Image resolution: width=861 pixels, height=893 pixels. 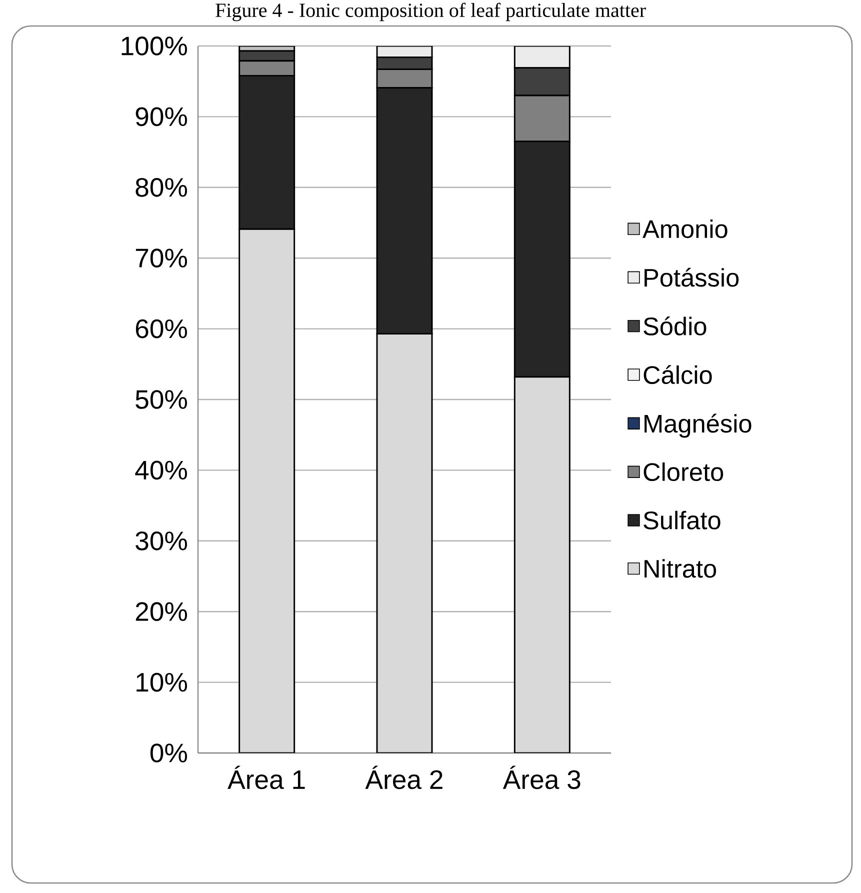 I want to click on legend-label: Magnésio, so click(x=698, y=426).